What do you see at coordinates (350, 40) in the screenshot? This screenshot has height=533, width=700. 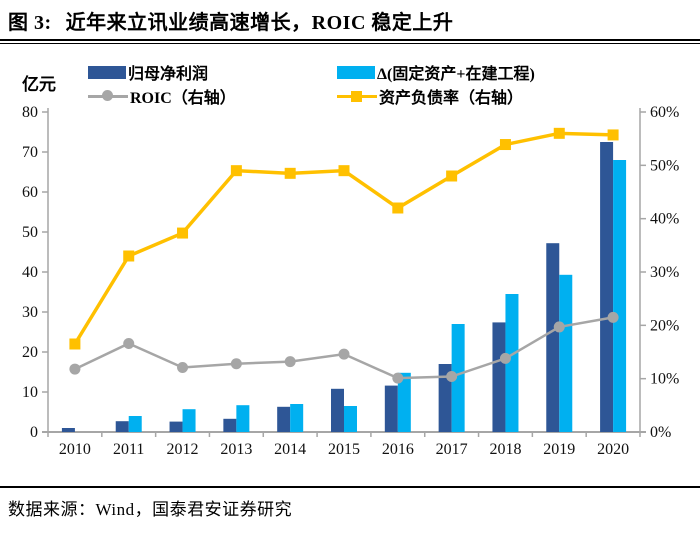 I see `title-divider-thick` at bounding box center [350, 40].